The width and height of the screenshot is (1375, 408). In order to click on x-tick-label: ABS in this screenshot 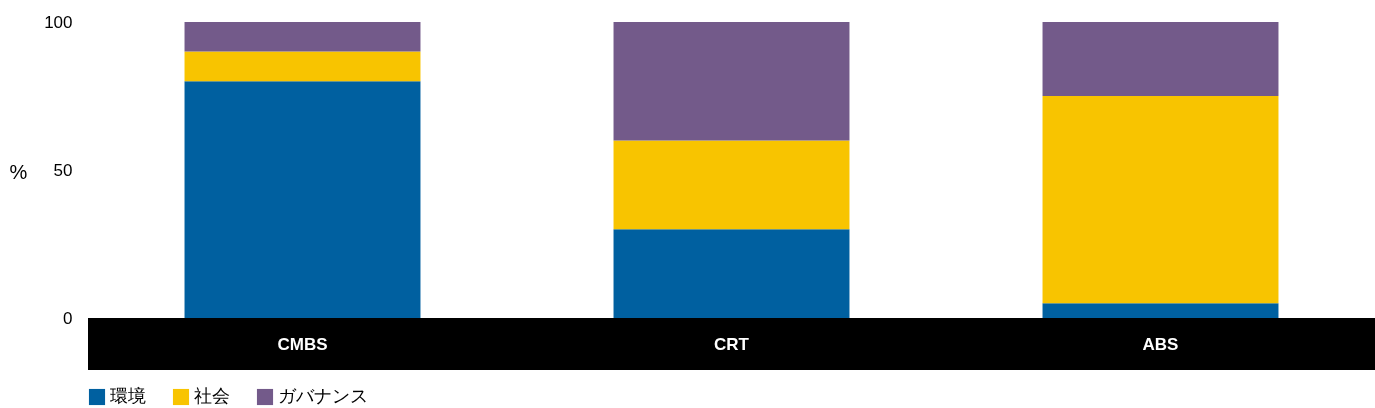, I will do `click(1160, 344)`.